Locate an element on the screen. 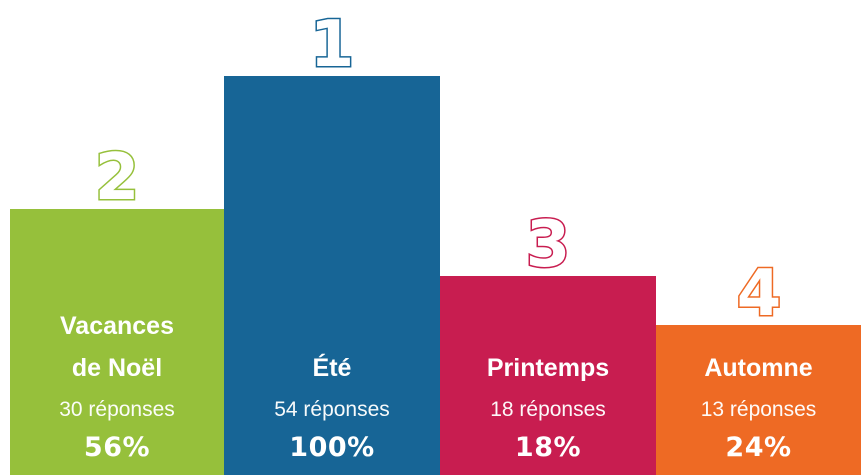 The height and width of the screenshot is (475, 861). rank-number-text: 2 is located at coordinates (117, 174).